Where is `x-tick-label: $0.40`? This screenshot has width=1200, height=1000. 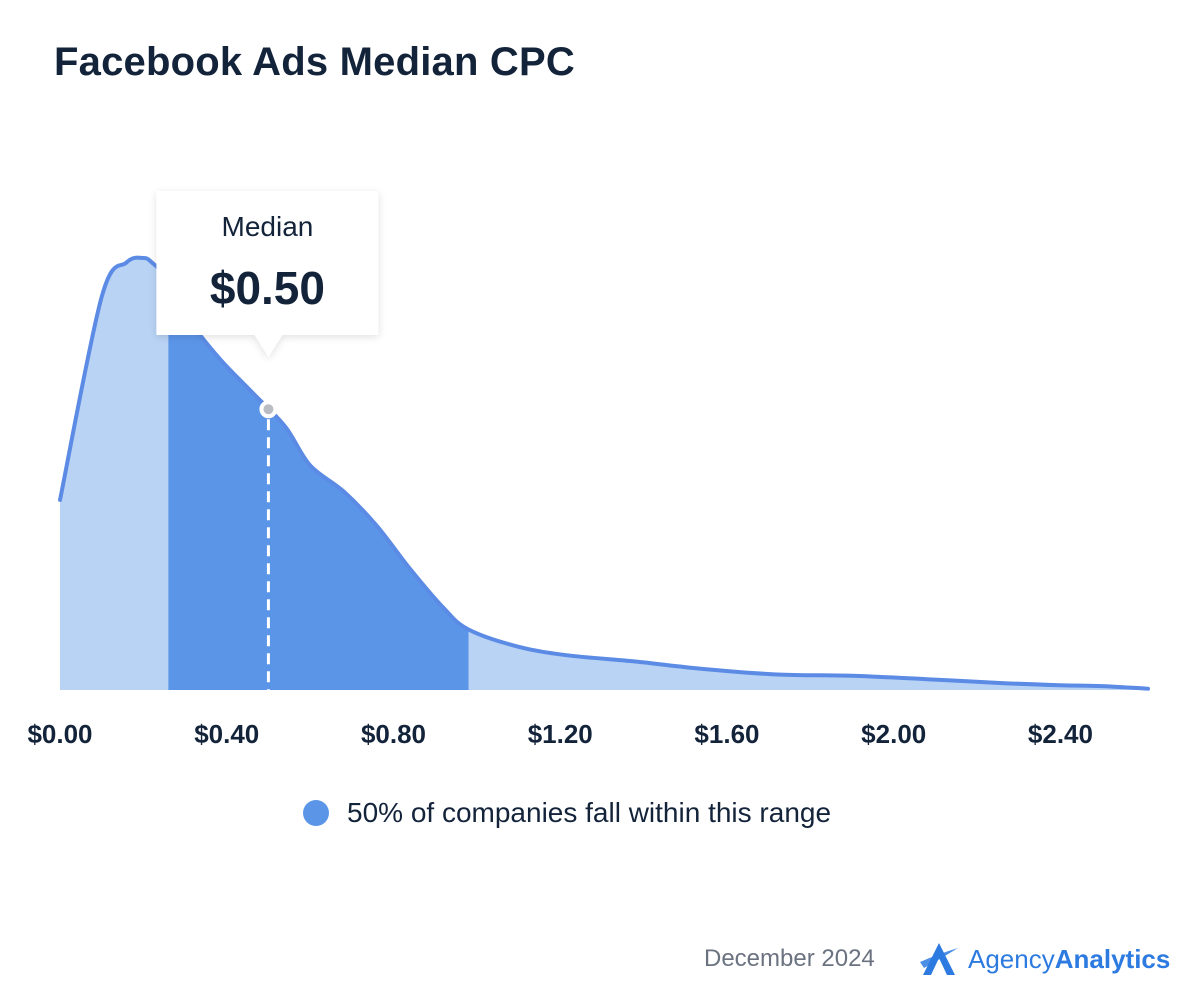 x-tick-label: $0.40 is located at coordinates (226, 734).